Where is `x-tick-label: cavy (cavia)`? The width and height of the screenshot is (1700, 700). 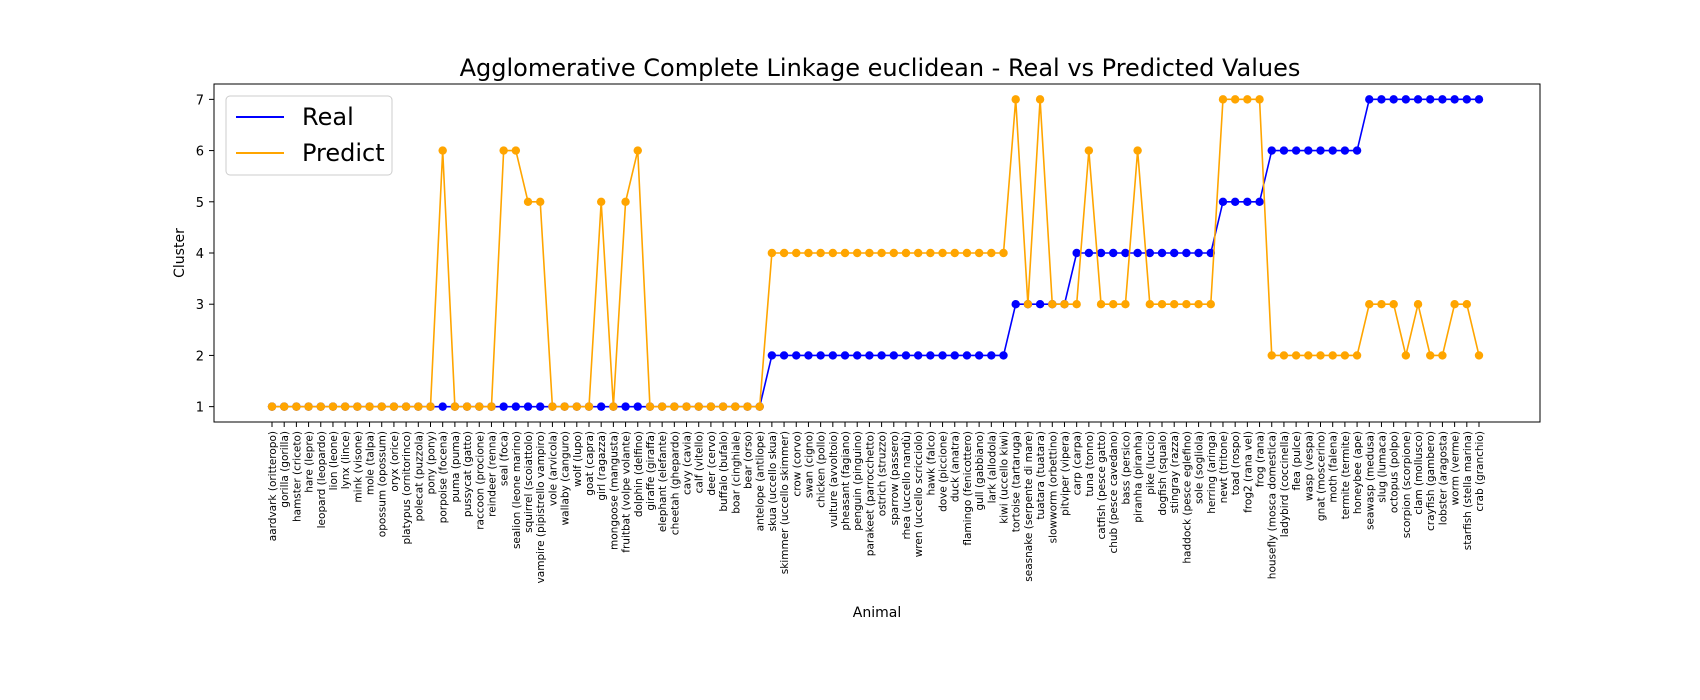 x-tick-label: cavy (cavia) is located at coordinates (688, 463).